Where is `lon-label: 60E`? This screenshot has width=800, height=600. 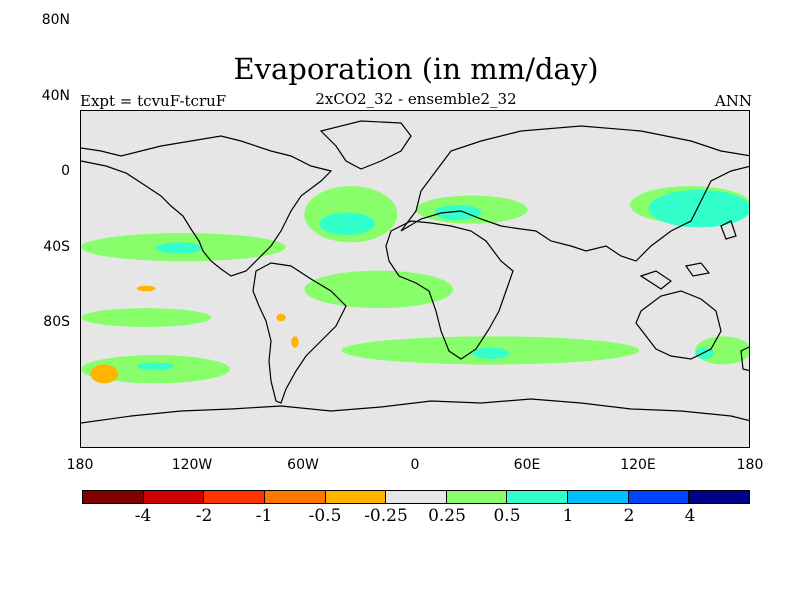
lon-label: 60E is located at coordinates (527, 465).